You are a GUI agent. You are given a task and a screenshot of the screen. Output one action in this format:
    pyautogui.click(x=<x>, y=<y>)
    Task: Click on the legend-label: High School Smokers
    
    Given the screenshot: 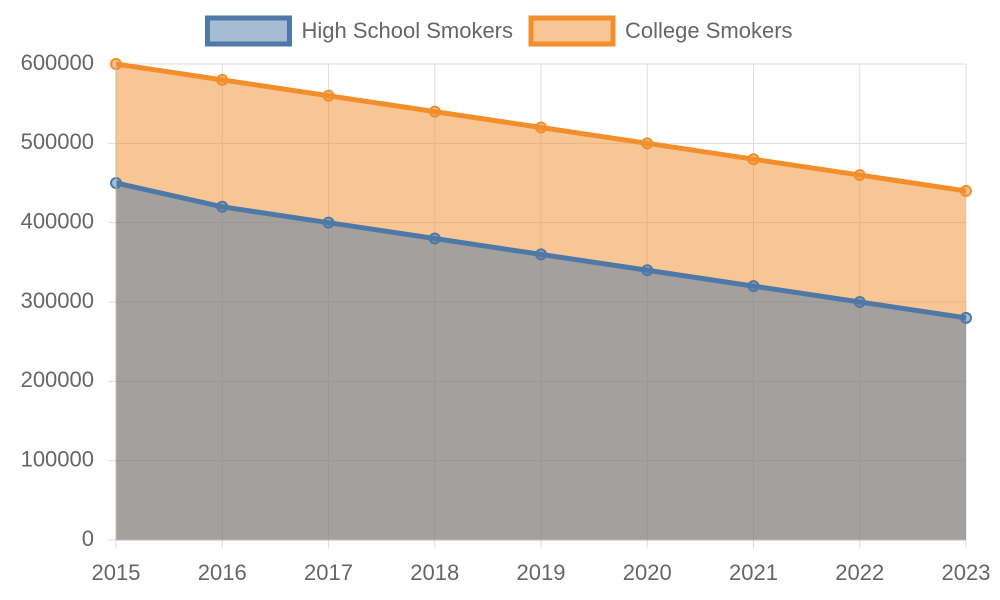 What is the action you would take?
    pyautogui.click(x=407, y=30)
    